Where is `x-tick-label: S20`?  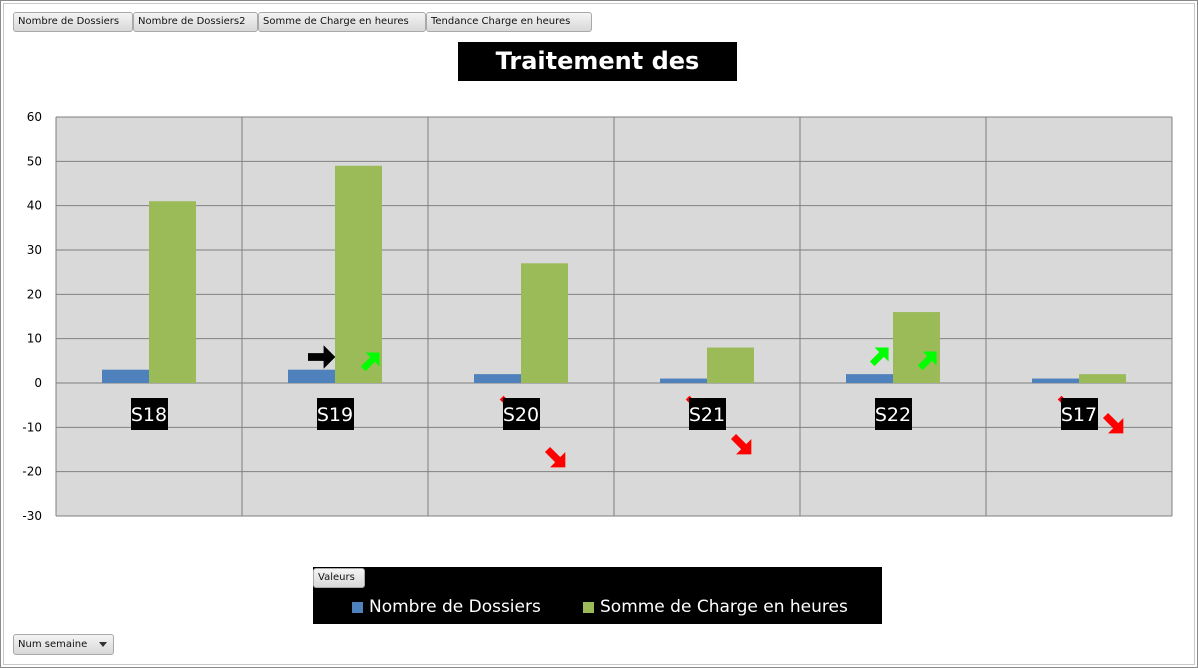
x-tick-label: S20 is located at coordinates (521, 415).